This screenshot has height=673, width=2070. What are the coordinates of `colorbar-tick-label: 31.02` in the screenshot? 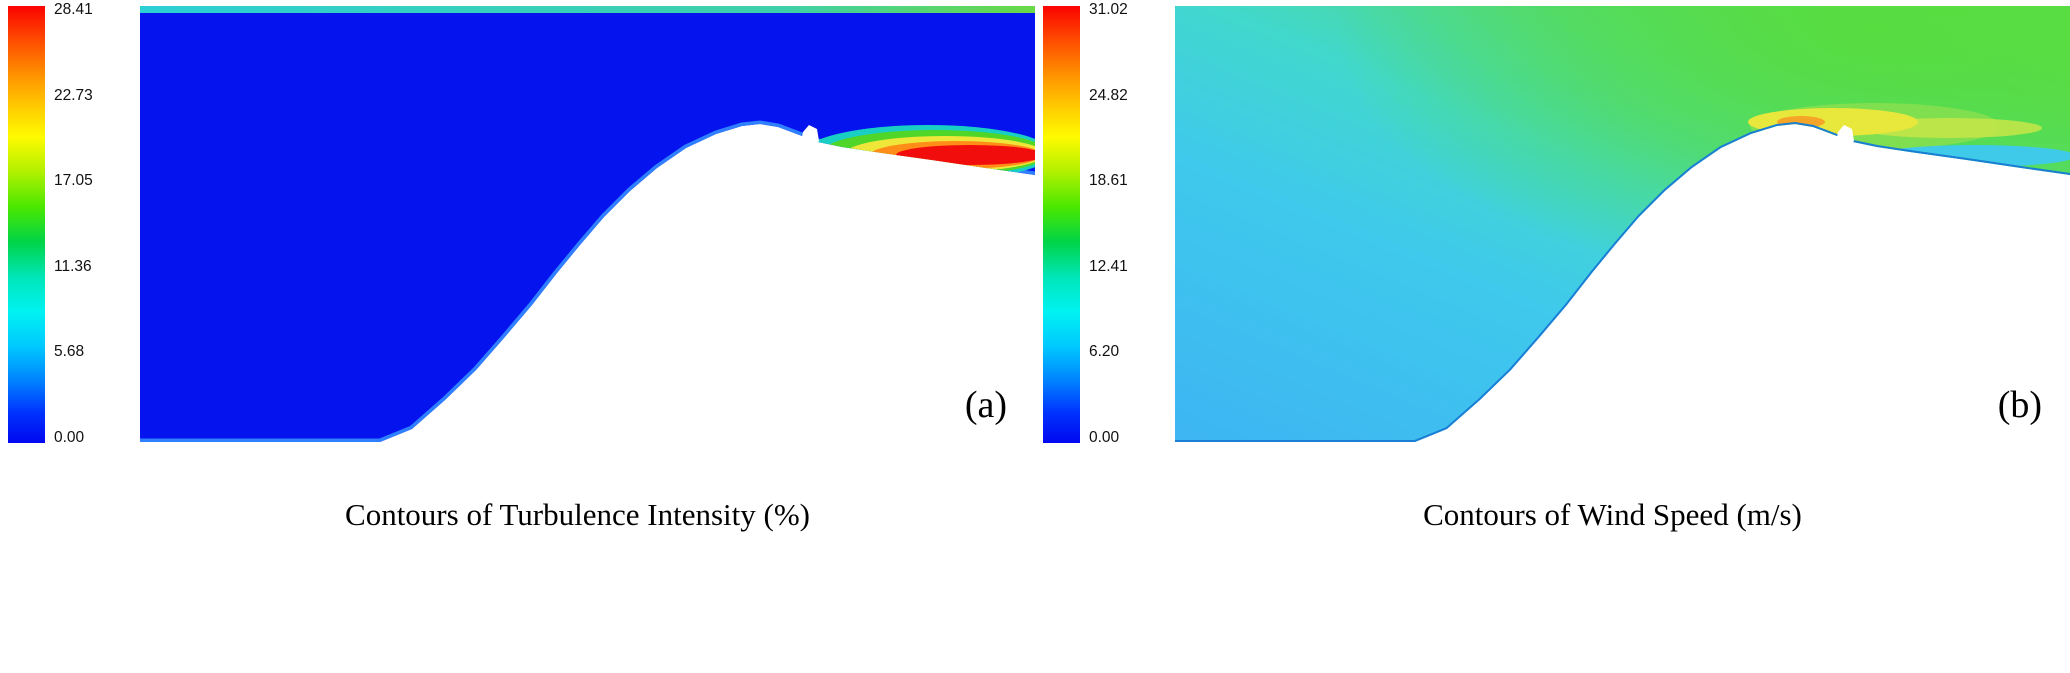 It's located at (1108, 9).